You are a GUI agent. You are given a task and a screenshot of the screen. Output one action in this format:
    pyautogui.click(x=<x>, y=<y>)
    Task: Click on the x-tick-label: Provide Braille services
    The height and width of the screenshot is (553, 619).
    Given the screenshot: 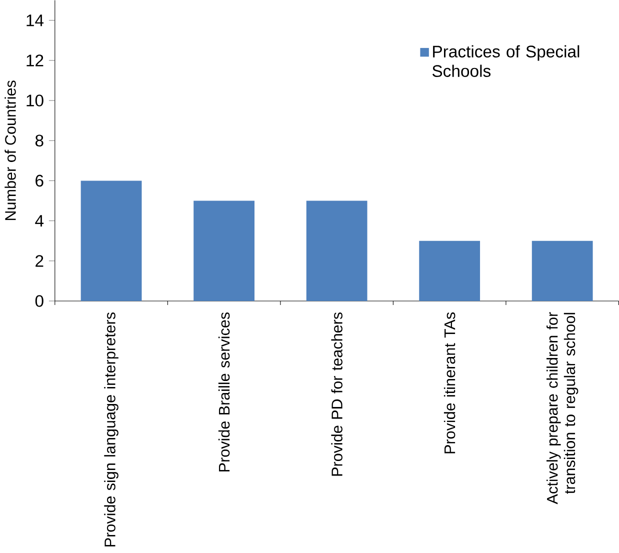 What is the action you would take?
    pyautogui.click(x=224, y=392)
    